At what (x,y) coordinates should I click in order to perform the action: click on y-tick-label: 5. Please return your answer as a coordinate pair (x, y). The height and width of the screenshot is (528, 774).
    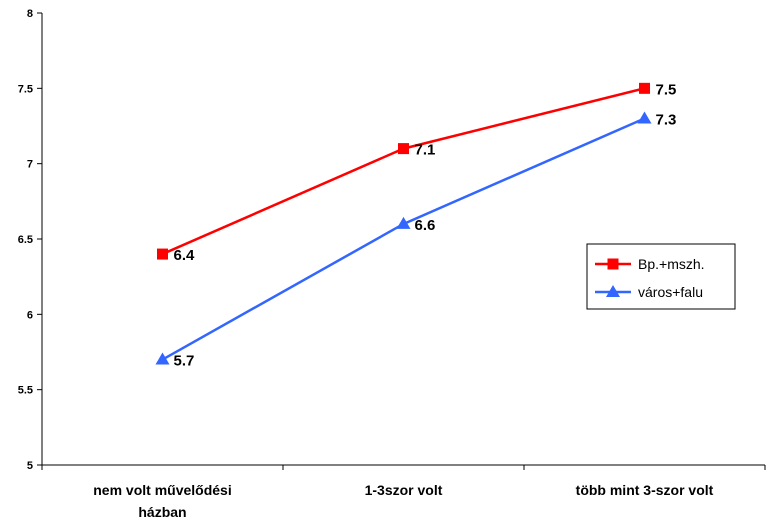
    Looking at the image, I should click on (30, 466).